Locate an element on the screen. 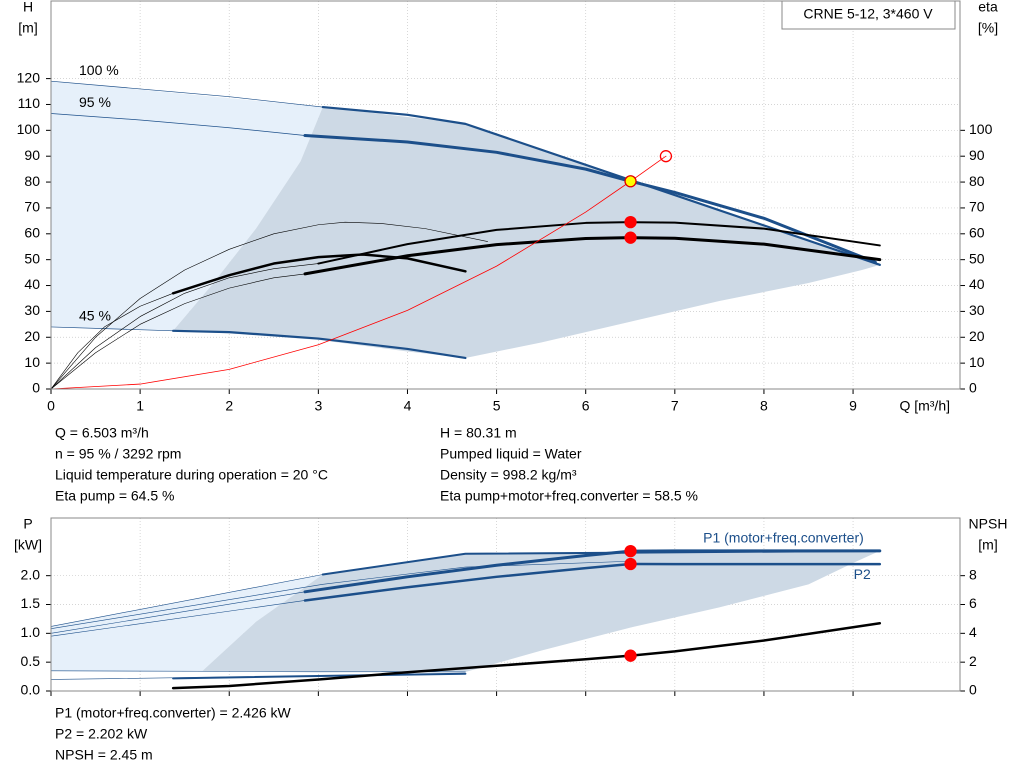  curve-label: 100 % is located at coordinates (99, 70).